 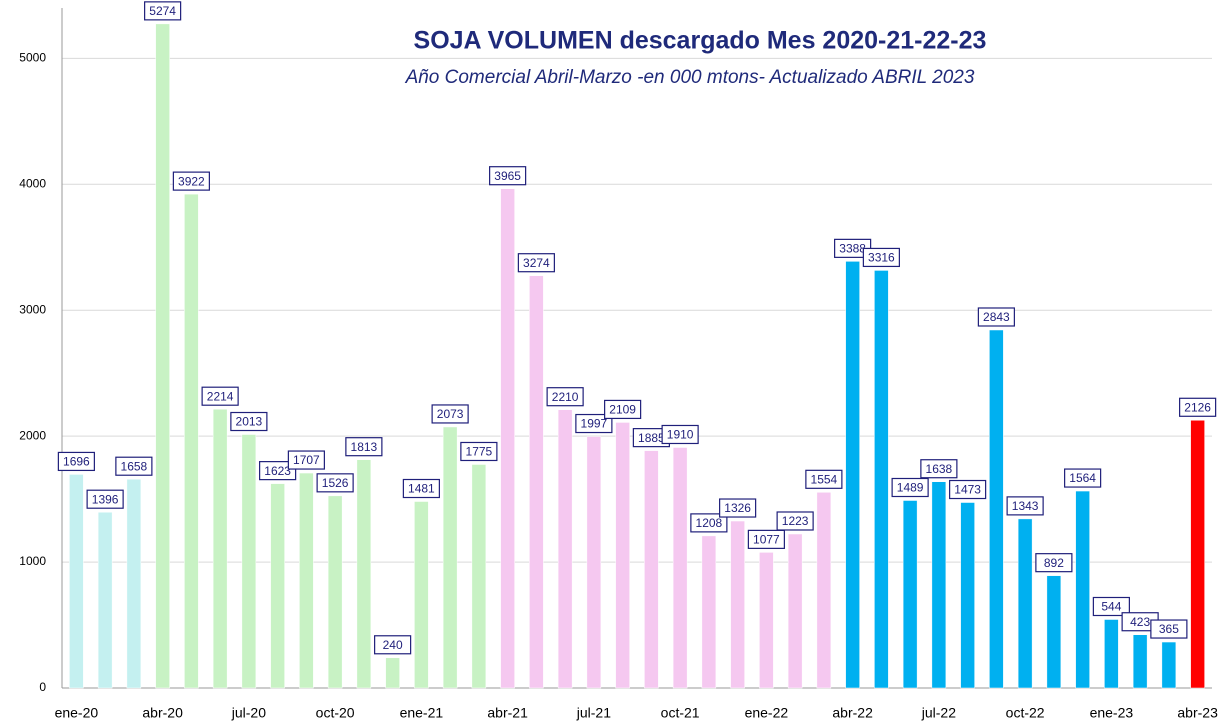 I want to click on value-label: 3922, so click(x=191, y=181).